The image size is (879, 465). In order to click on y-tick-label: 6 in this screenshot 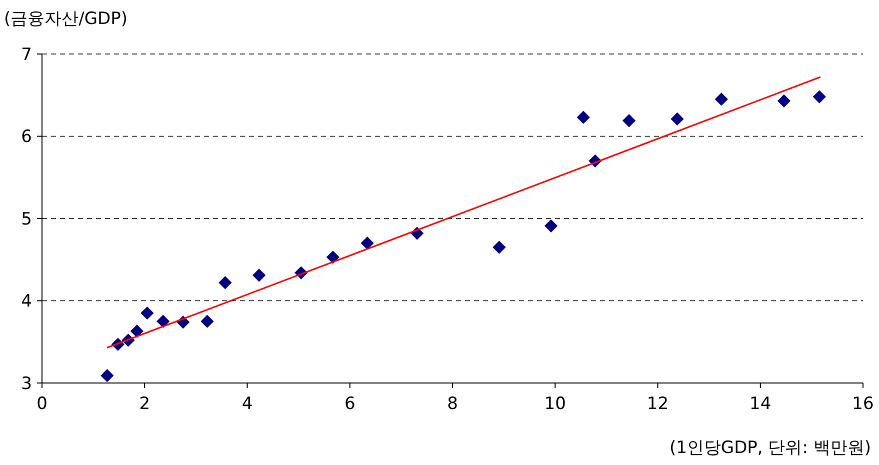, I will do `click(26, 137)`.